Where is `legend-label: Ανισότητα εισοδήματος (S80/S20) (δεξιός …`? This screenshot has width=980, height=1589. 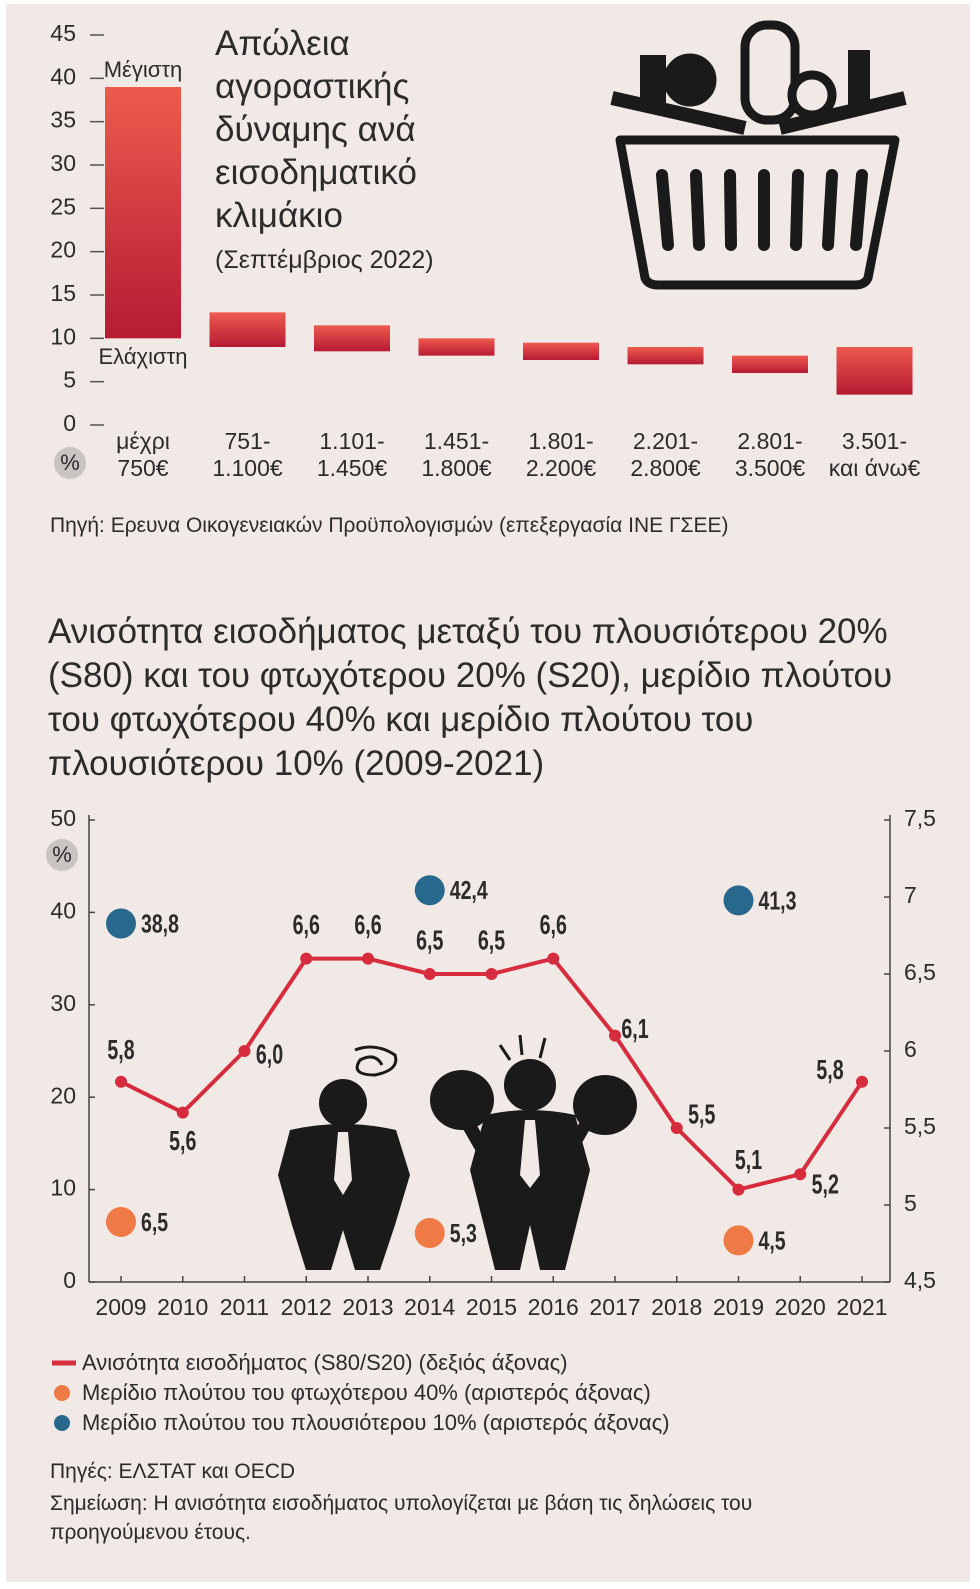 legend-label: Ανισότητα εισοδήματος (S80/S20) (δεξιός … is located at coordinates (325, 1362).